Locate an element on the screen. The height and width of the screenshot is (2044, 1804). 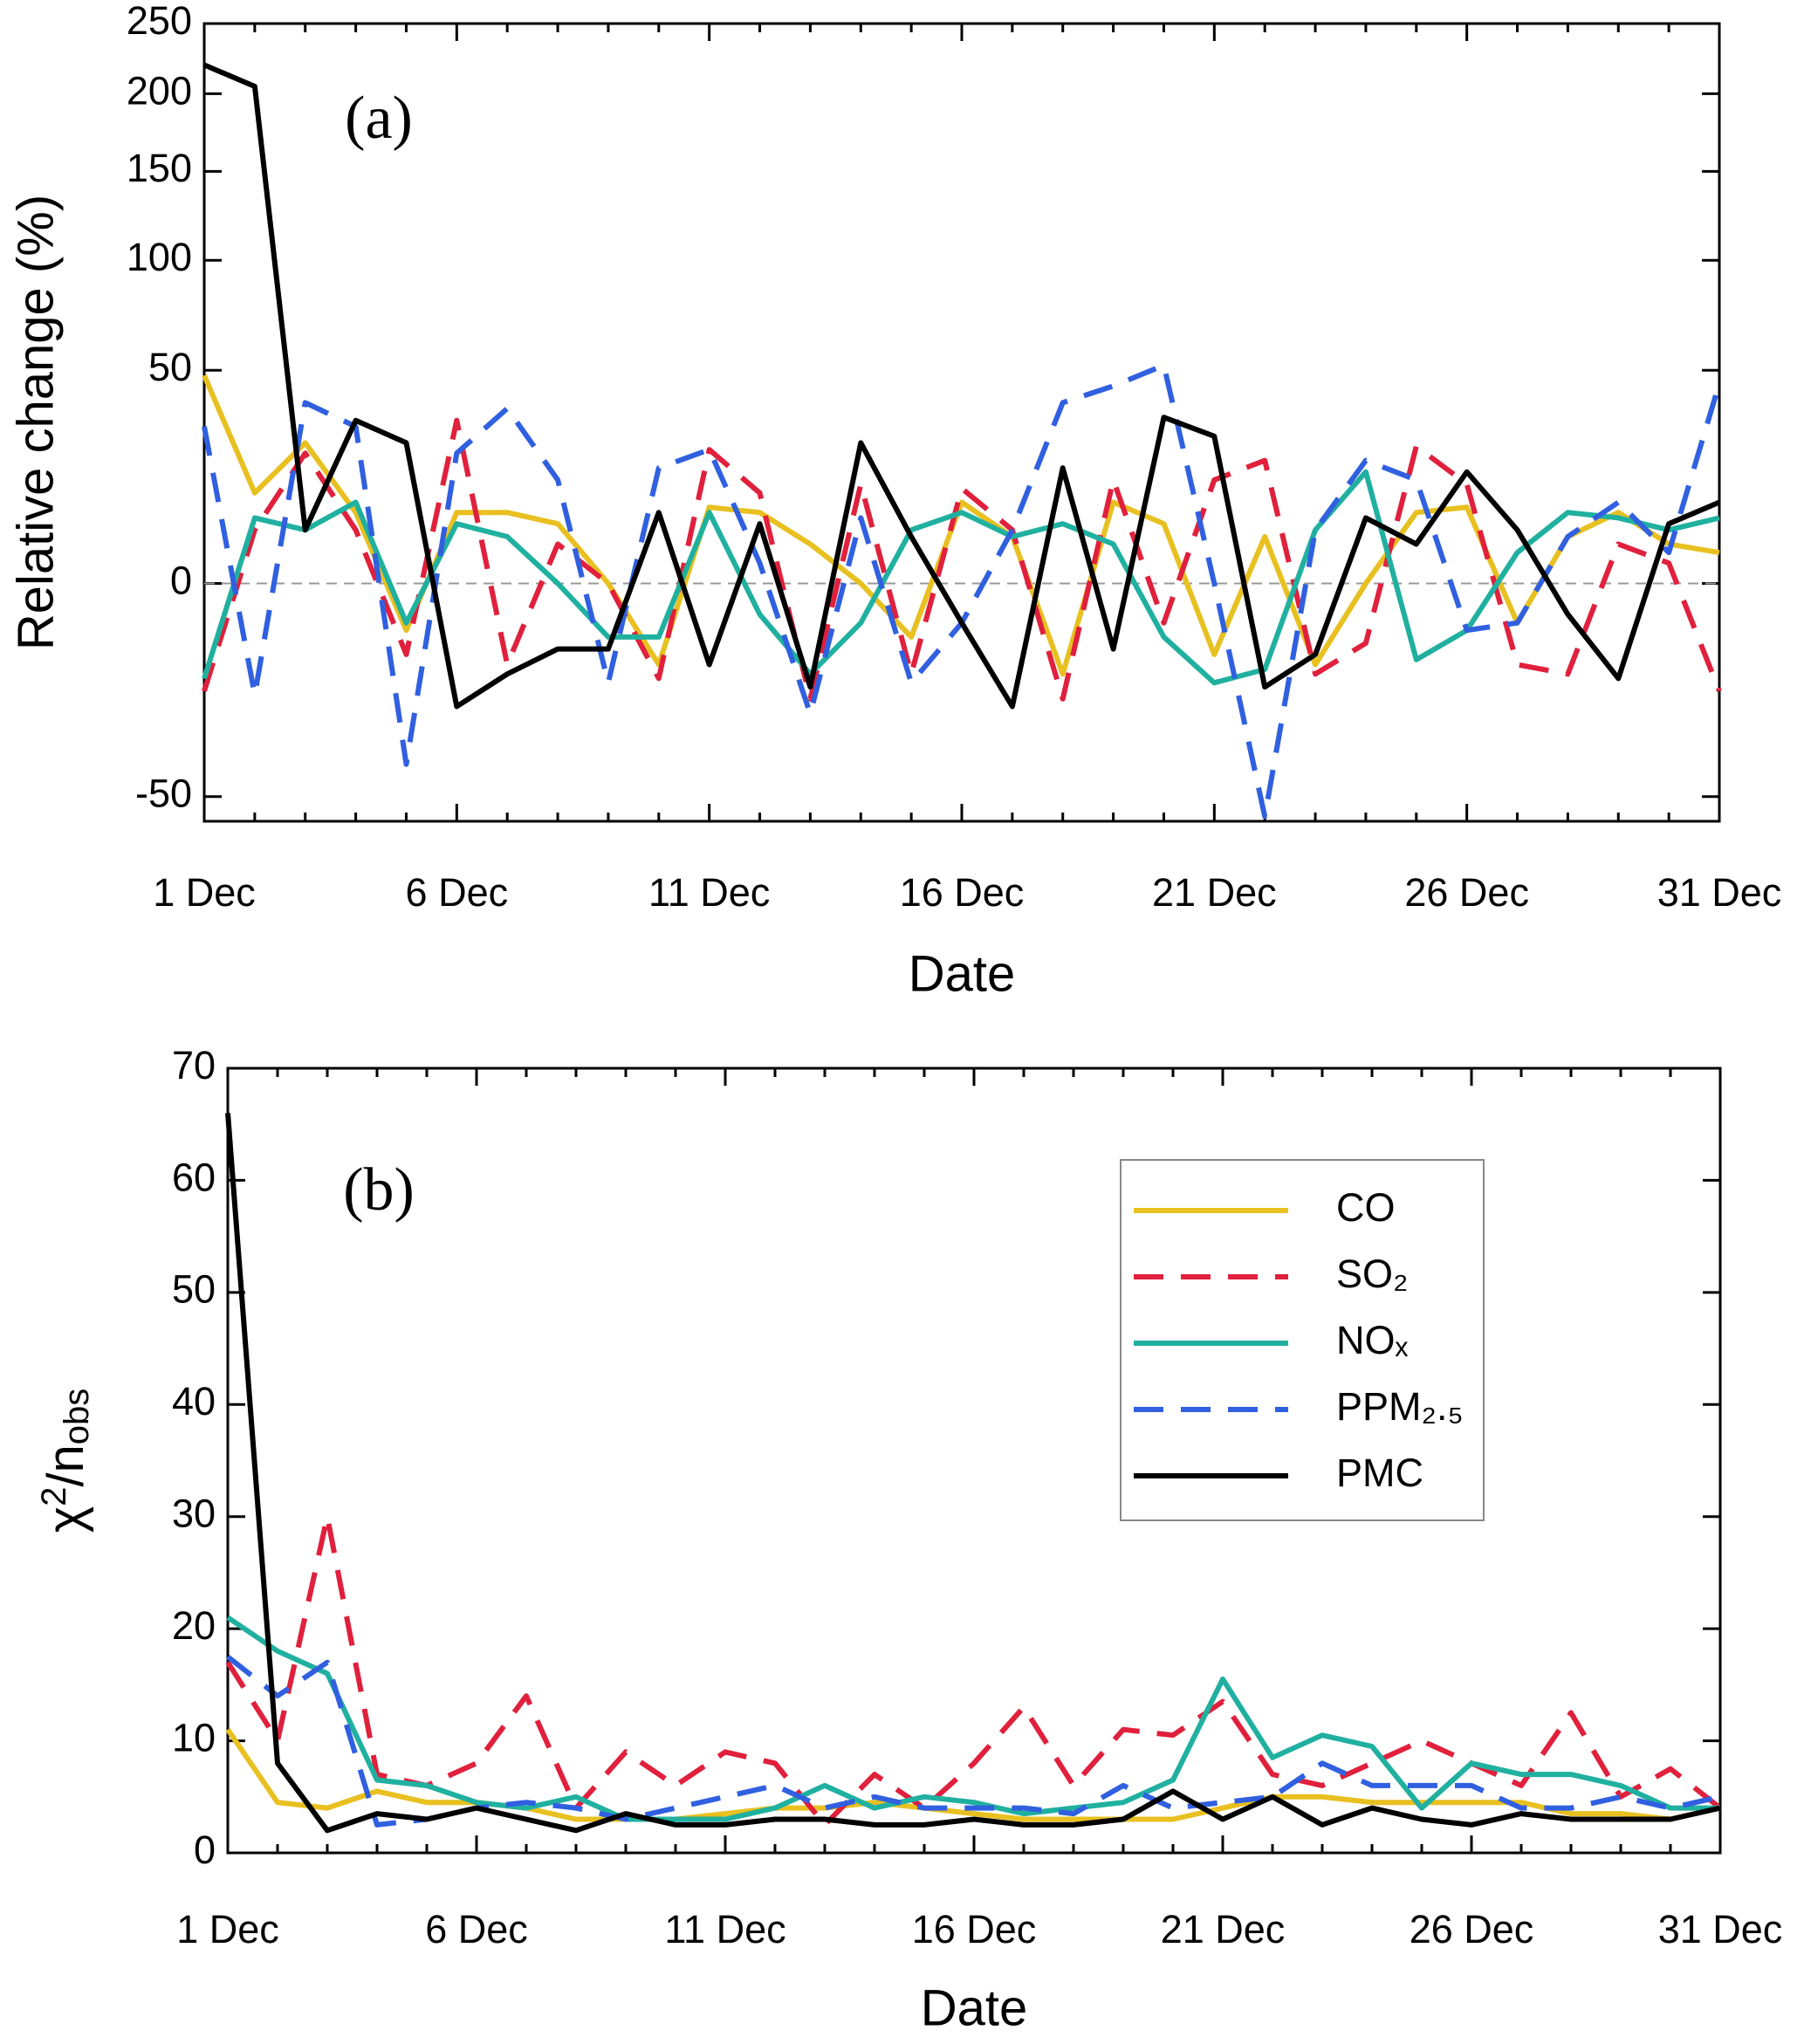
y-axis-title-part: χ is located at coordinates (66, 1520).